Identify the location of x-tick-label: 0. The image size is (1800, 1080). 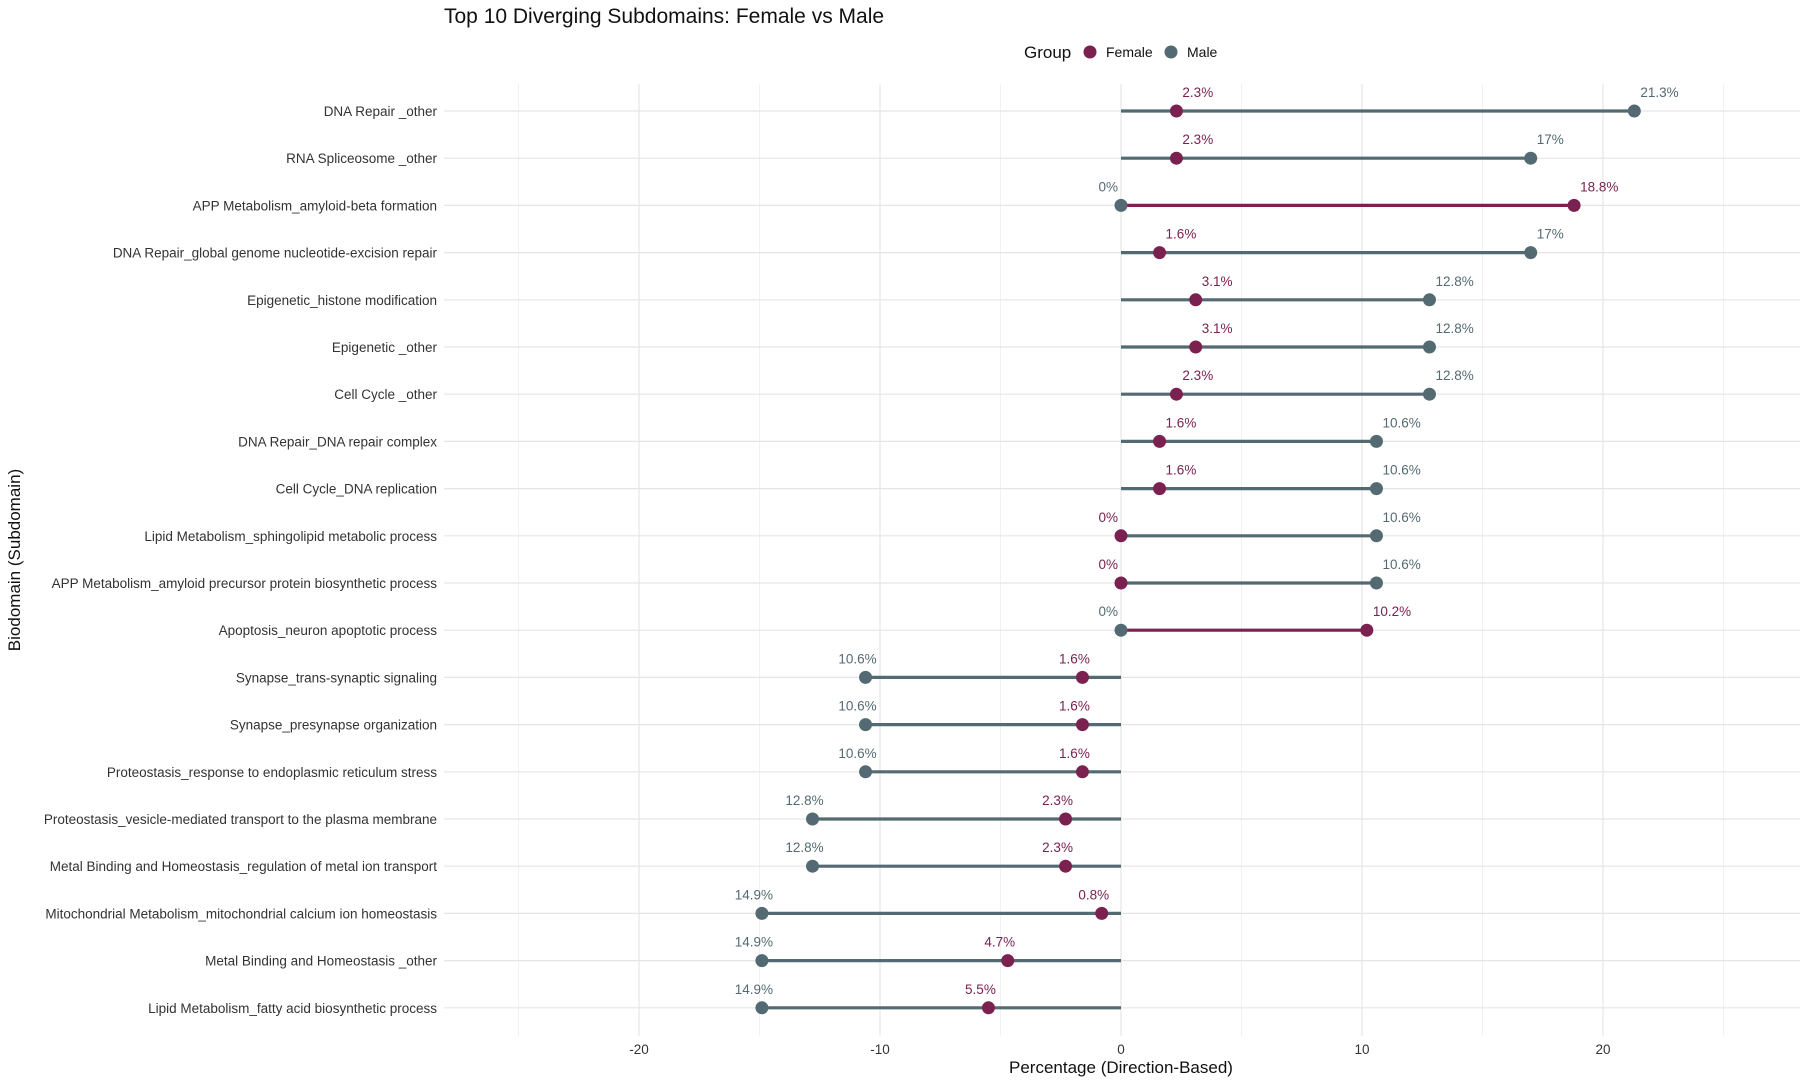
(1121, 1049).